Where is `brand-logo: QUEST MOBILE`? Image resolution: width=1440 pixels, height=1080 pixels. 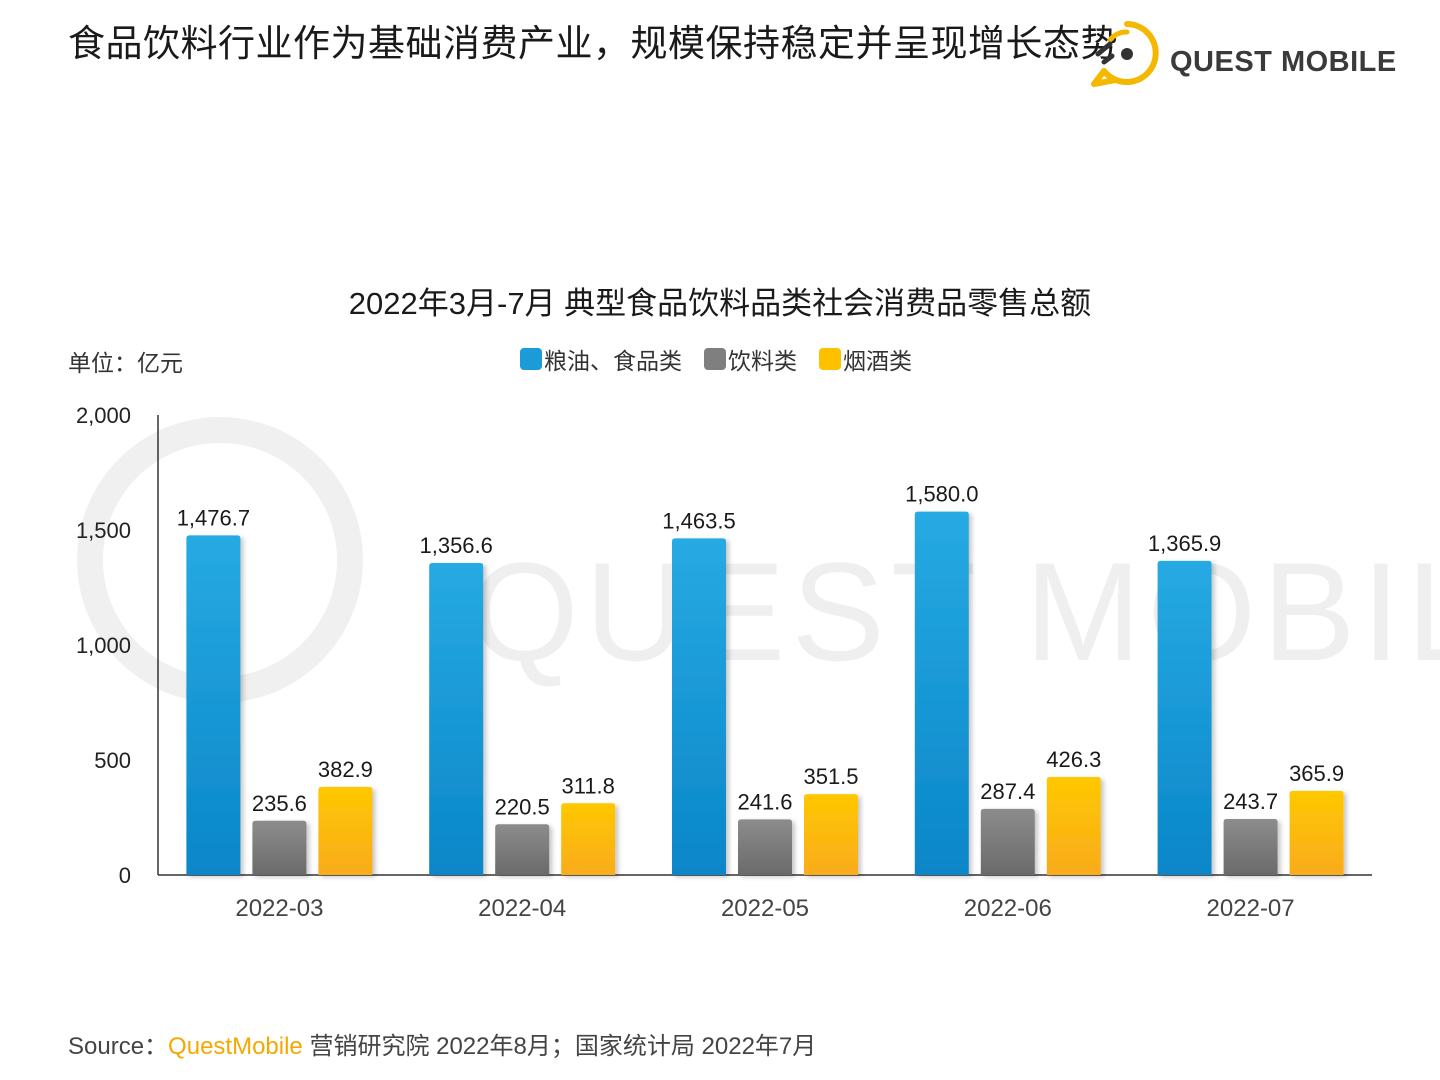
brand-logo: QUEST MOBILE is located at coordinates (1243, 54).